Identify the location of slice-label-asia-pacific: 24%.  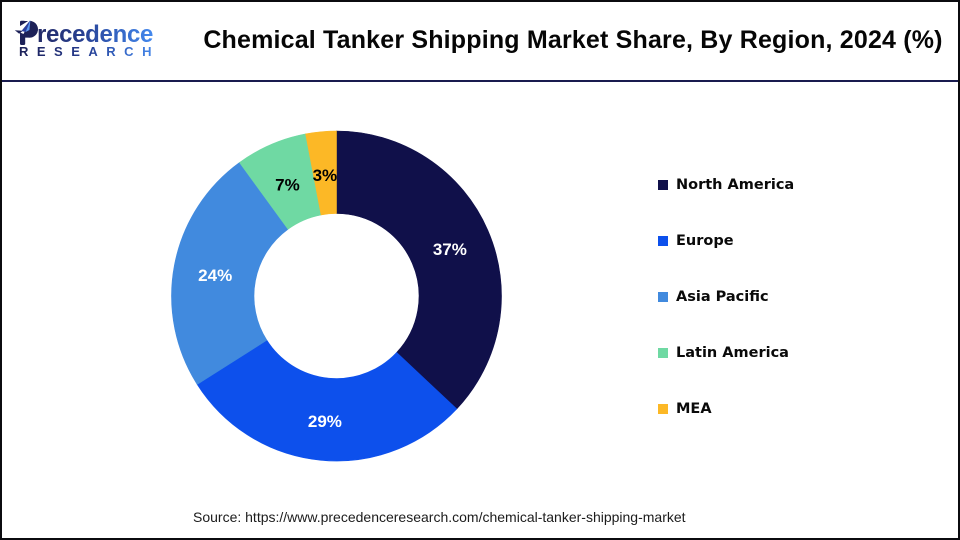
(215, 275).